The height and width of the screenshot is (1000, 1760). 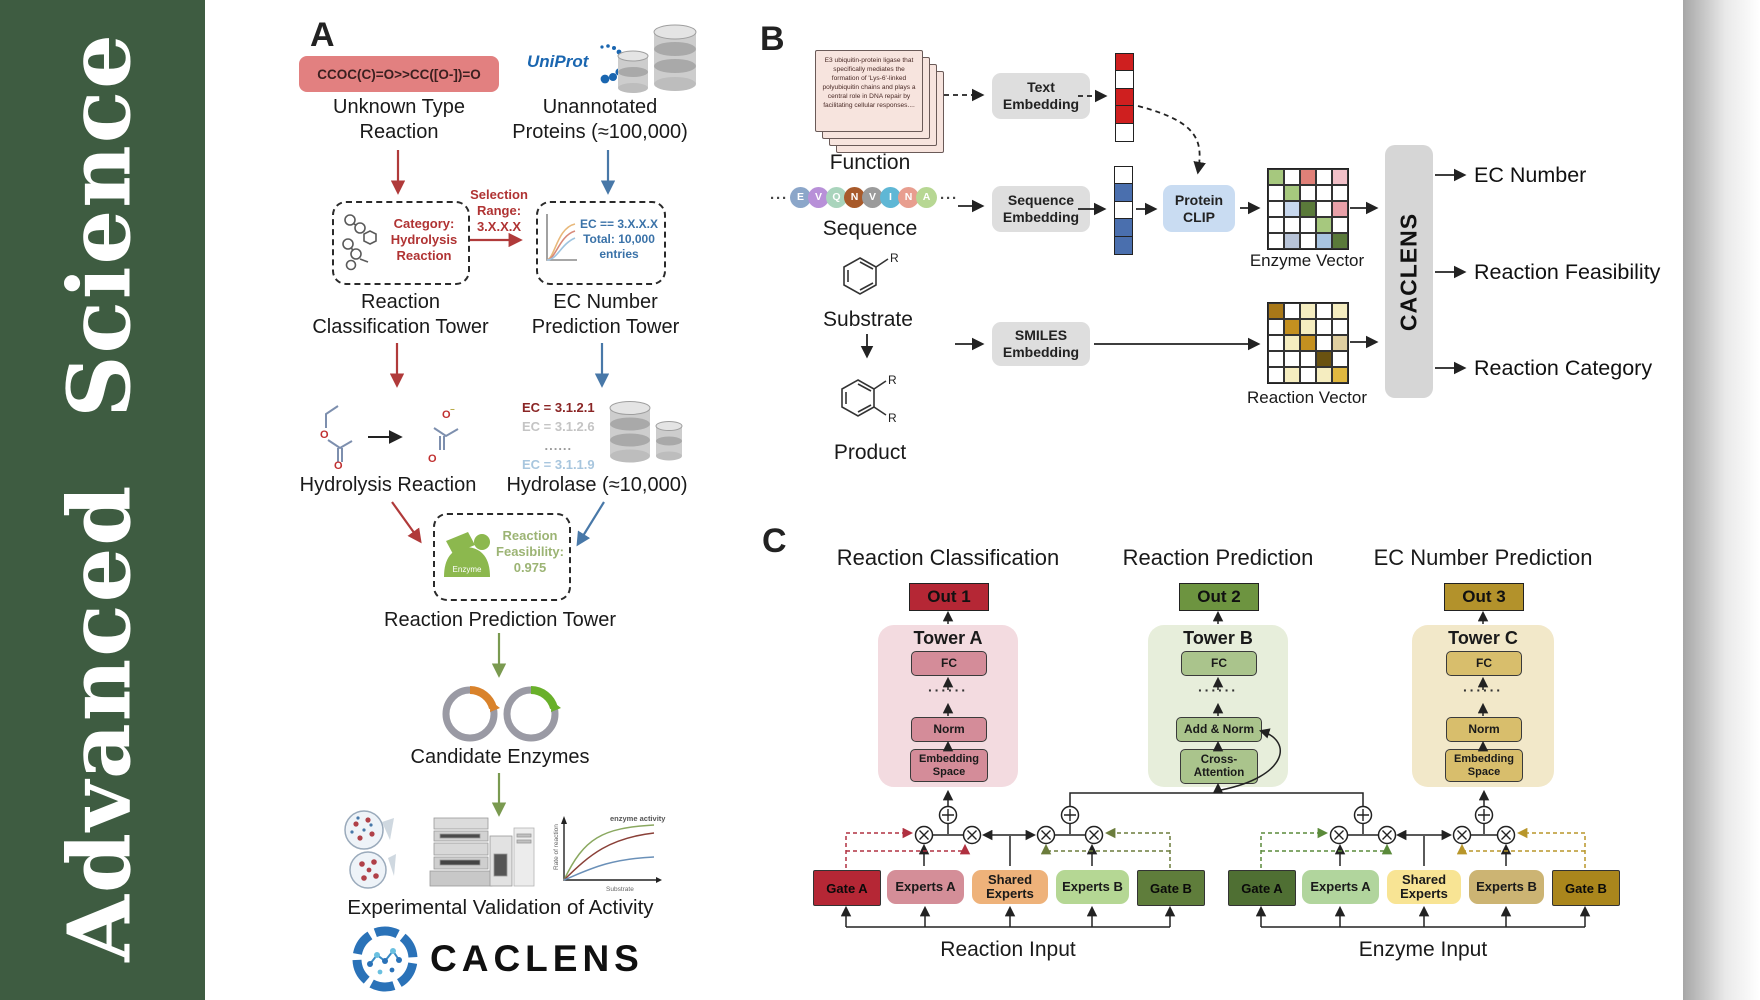 I want to click on gate-a-enzyme: Gate A, so click(x=1262, y=888).